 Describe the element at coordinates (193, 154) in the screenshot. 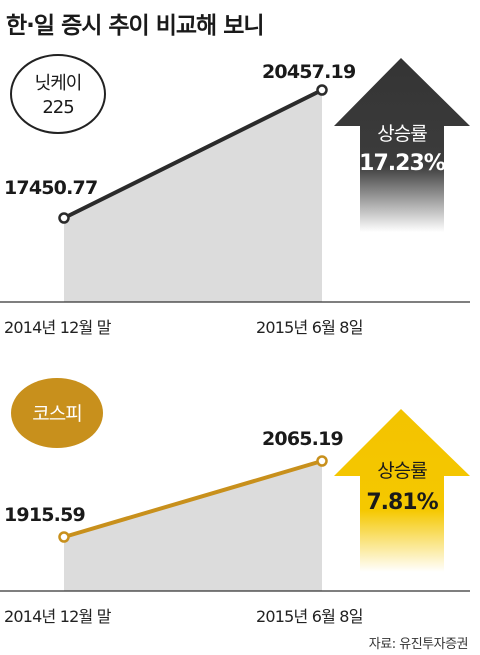

I see `nikkei-series-line` at that location.